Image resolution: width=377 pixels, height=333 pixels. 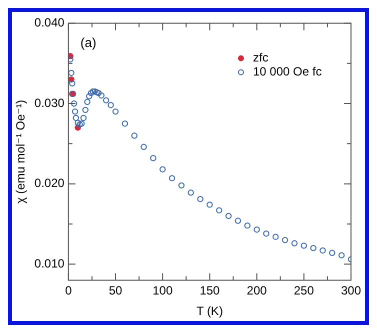 What do you see at coordinates (115, 291) in the screenshot?
I see `x-tick-label: 50` at bounding box center [115, 291].